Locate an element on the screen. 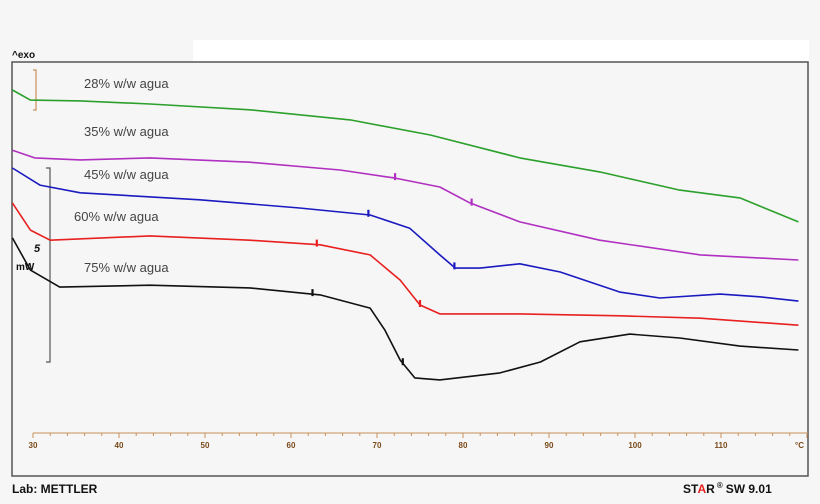 Image resolution: width=820 pixels, height=504 pixels. footer-lab: Lab: METTLER is located at coordinates (55, 489).